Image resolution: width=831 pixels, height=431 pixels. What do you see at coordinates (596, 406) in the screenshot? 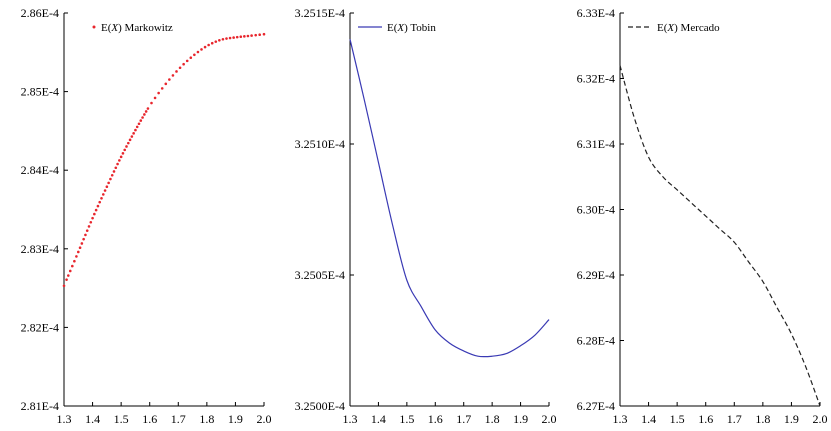
I see `y-tick-label: 6.27E-4` at bounding box center [596, 406].